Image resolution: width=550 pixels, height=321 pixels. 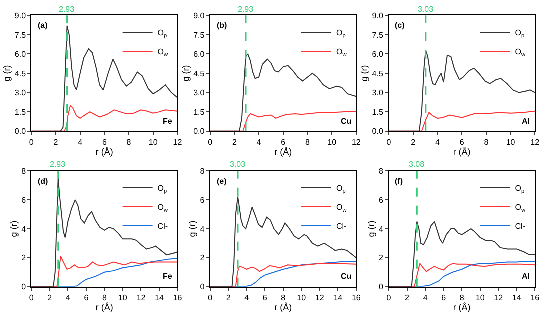 I want to click on ref-line-label: 3.03, so click(x=426, y=9).